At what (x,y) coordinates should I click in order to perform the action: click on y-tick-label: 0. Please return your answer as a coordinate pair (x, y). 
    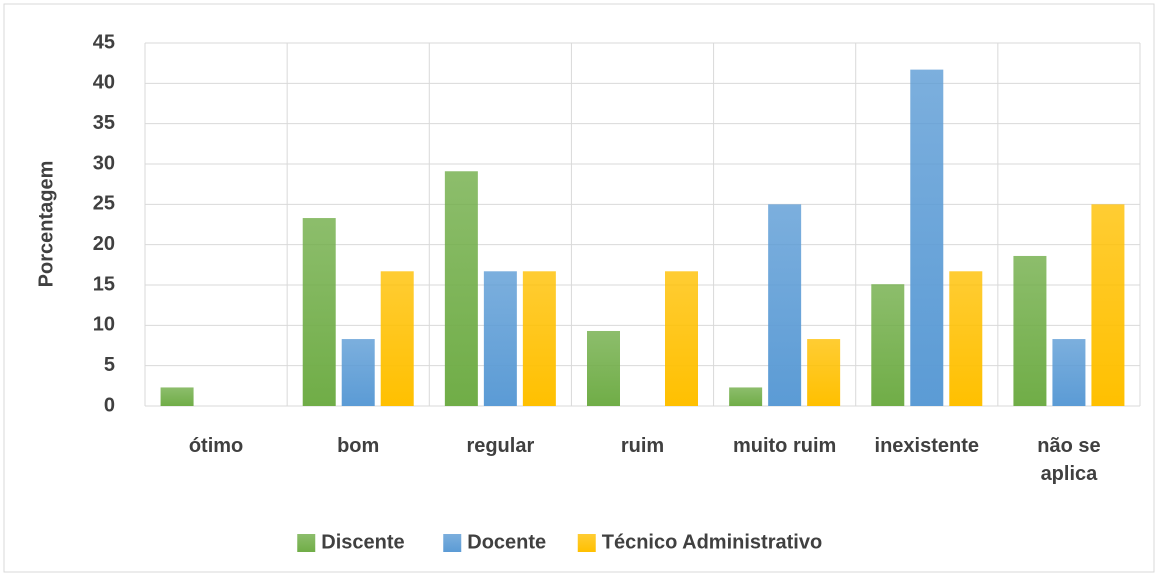
    Looking at the image, I should click on (109, 405).